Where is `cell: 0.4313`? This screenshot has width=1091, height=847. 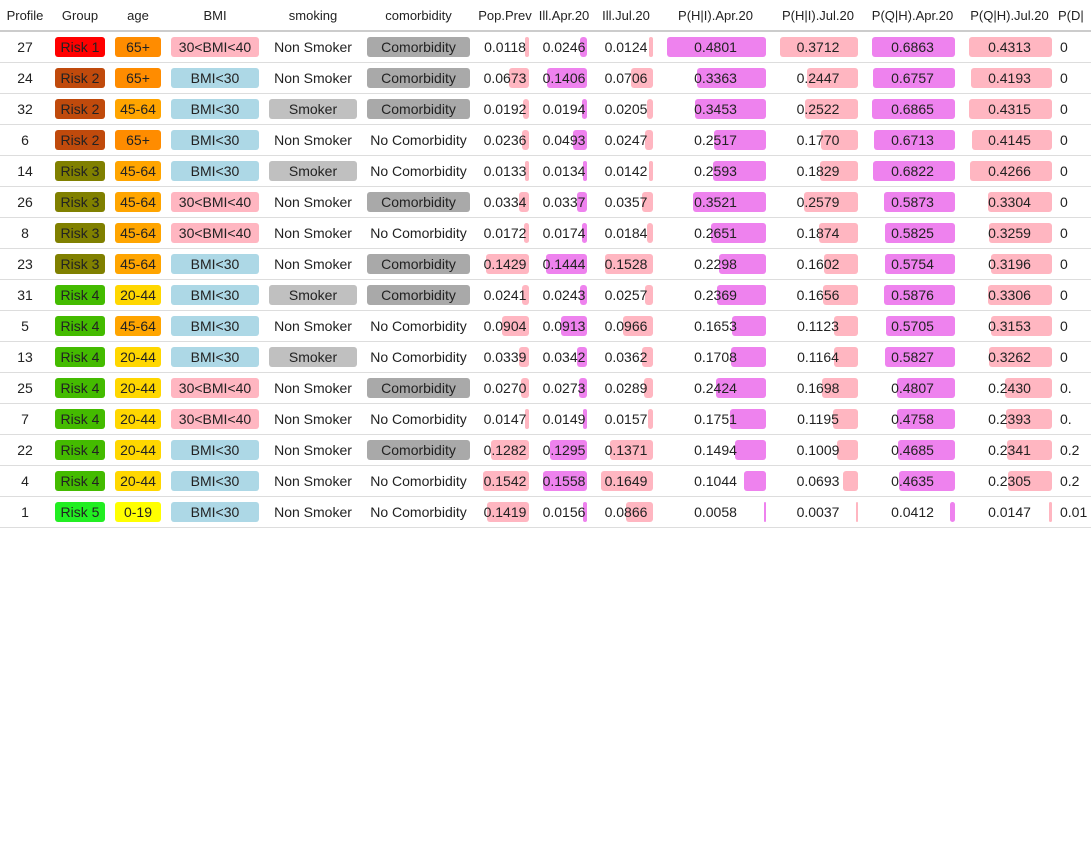
cell: 0.4313 is located at coordinates (1009, 47).